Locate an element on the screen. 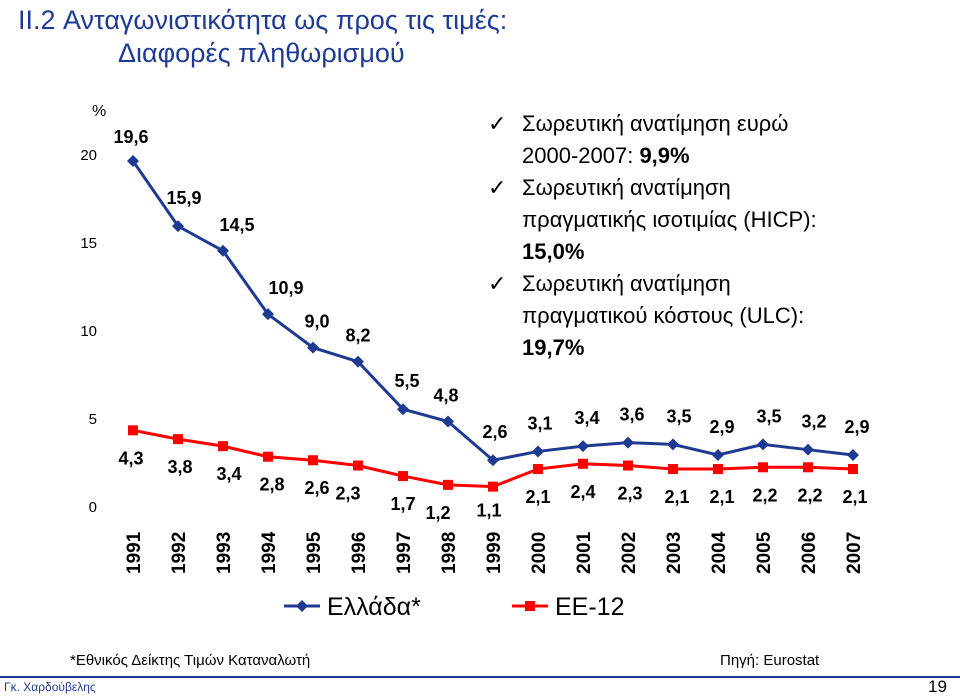  x-tick-label: 2004 is located at coordinates (719, 552).